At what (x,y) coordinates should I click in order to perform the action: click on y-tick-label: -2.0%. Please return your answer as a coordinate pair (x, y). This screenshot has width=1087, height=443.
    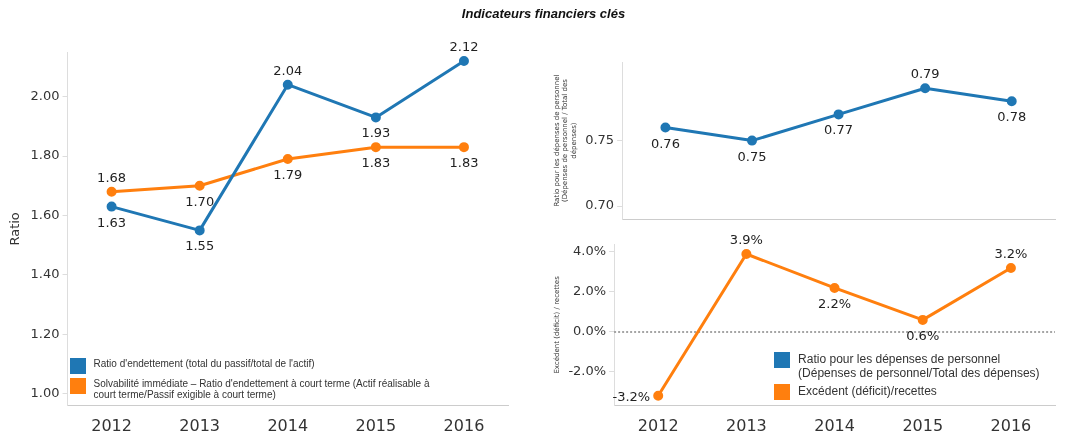
    Looking at the image, I should click on (587, 371).